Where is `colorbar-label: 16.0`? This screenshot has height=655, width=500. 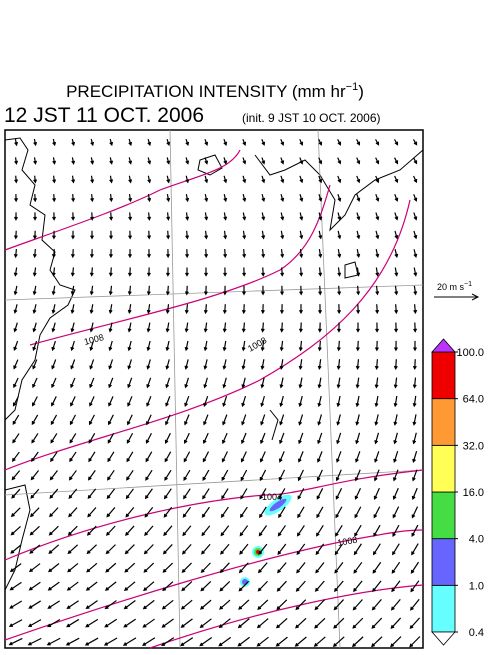
colorbar-label: 16.0 is located at coordinates (473, 493).